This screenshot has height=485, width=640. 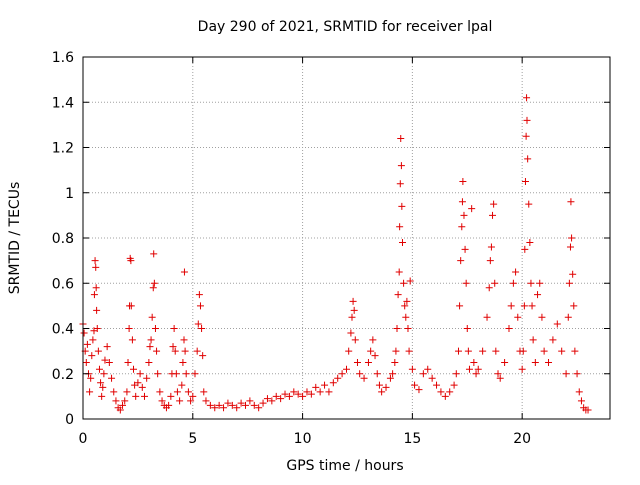 What do you see at coordinates (63, 330) in the screenshot?
I see `y-tick-label: 0.4` at bounding box center [63, 330].